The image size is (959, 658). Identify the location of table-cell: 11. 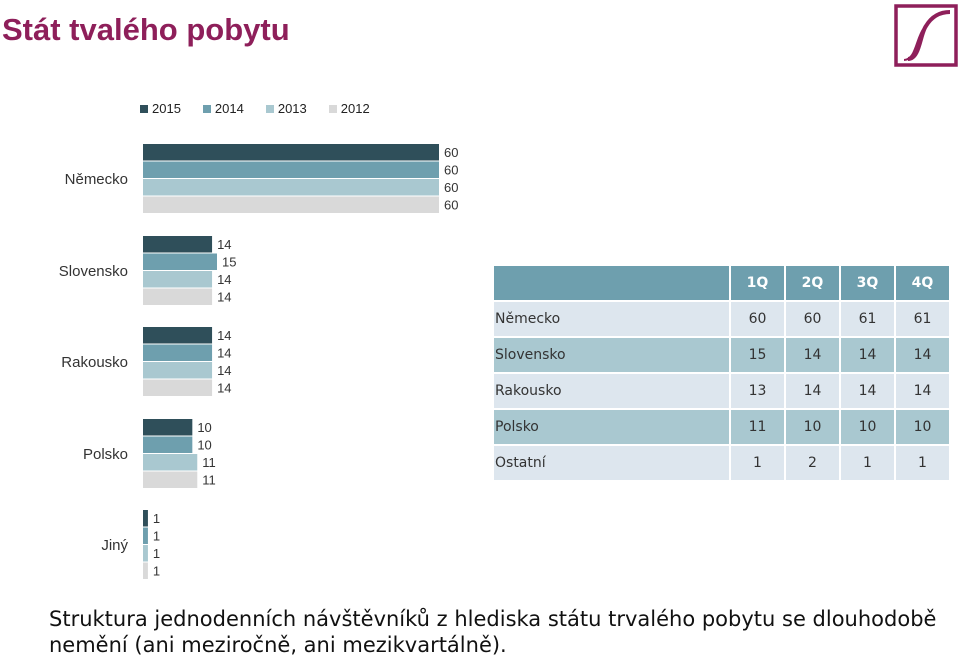
(757, 427).